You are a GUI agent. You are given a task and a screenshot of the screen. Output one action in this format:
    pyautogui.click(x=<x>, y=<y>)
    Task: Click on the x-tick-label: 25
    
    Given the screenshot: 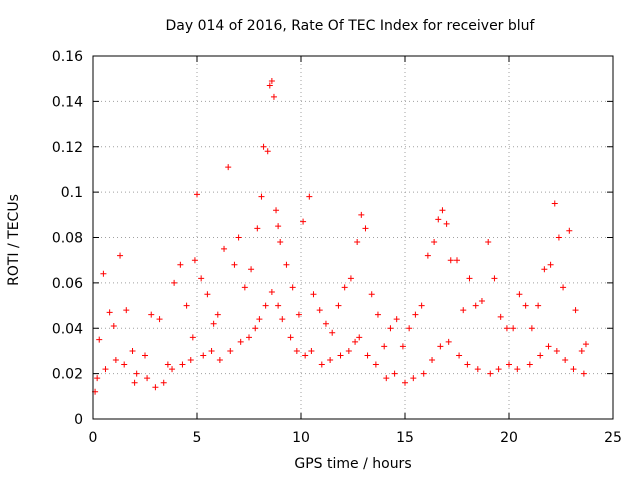 What is the action you would take?
    pyautogui.click(x=613, y=438)
    